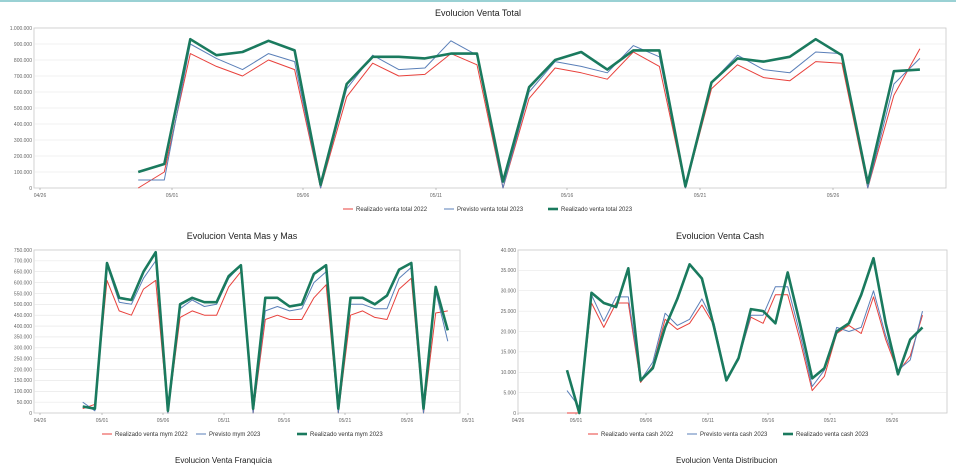 The height and width of the screenshot is (467, 956). What do you see at coordinates (303, 196) in the screenshot?
I see `x-tick-label-total: 05/06` at bounding box center [303, 196].